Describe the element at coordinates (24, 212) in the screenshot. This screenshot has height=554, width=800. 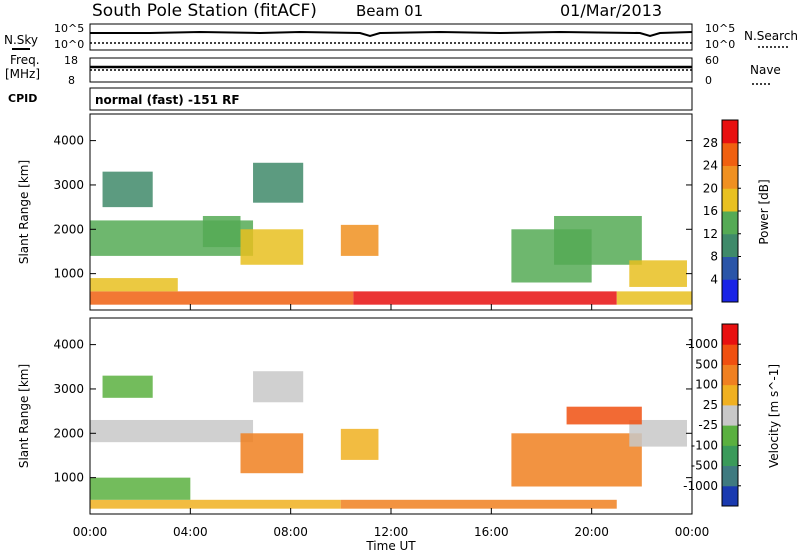
I see `power-ylabel: Slant Range [km]` at that location.